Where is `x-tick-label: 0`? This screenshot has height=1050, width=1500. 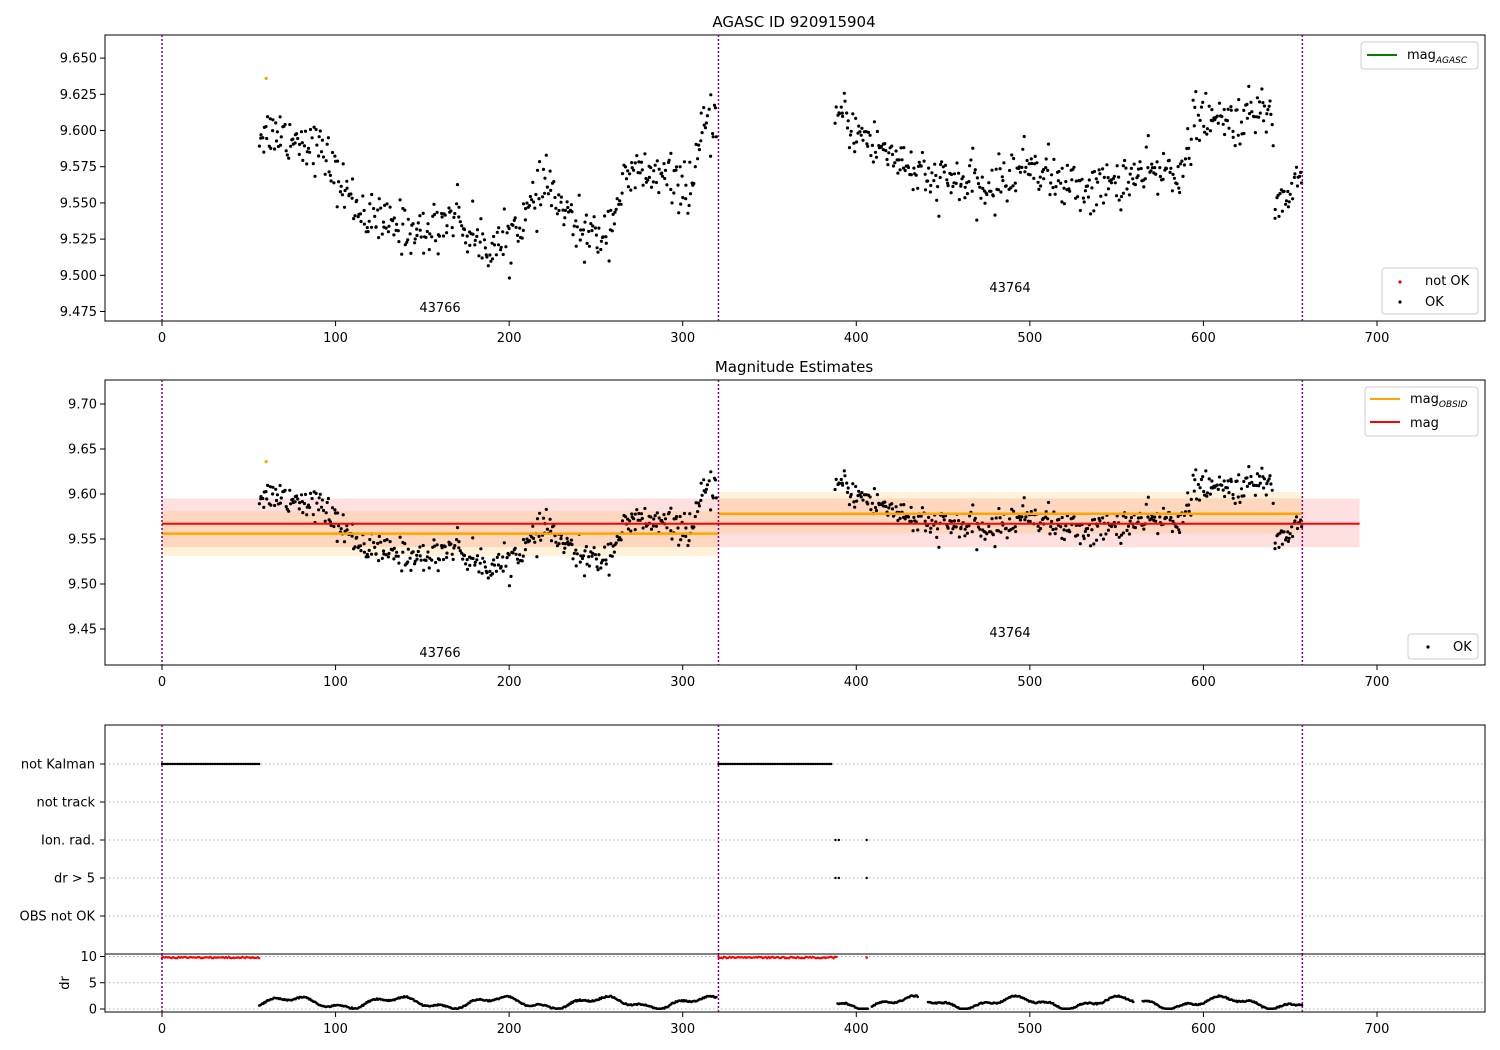 x-tick-label: 0 is located at coordinates (162, 338).